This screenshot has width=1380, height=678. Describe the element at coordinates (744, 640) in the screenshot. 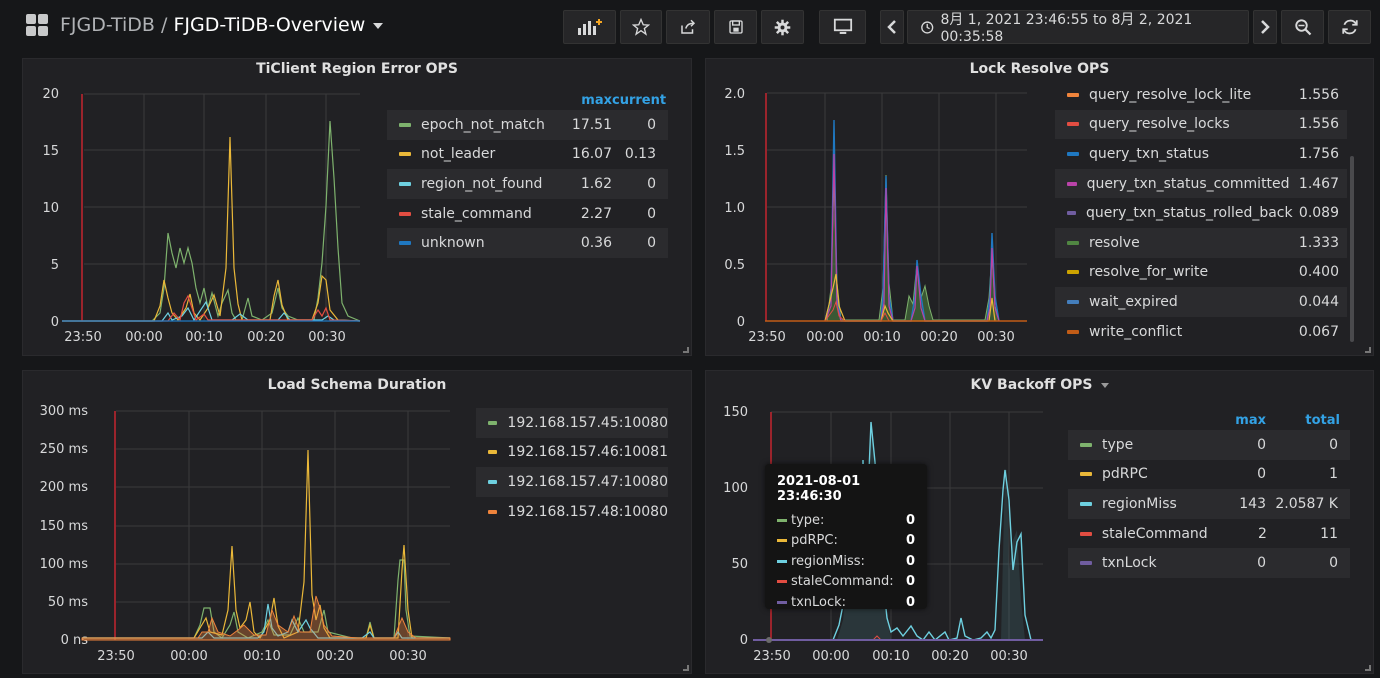

I see `y-tick: 0` at that location.